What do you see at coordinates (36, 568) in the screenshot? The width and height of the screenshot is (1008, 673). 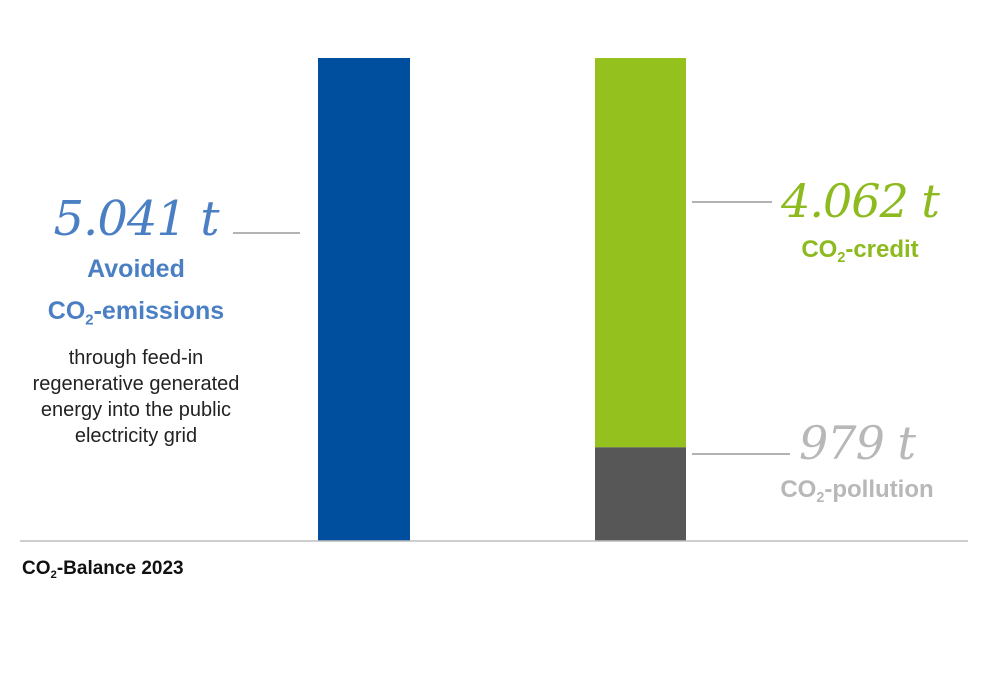 I see `footer-co-text: CO` at bounding box center [36, 568].